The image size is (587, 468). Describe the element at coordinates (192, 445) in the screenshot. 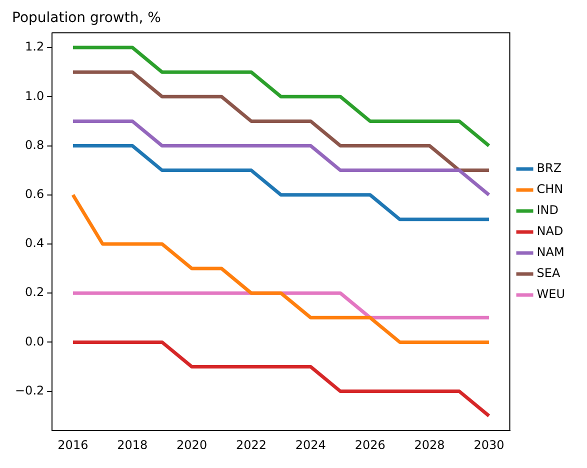

I see `x-tick-label: 2020` at that location.